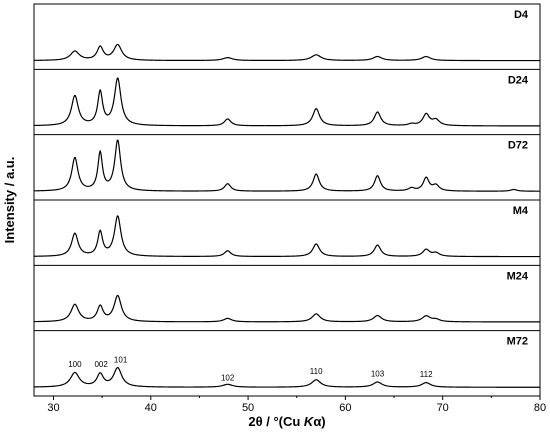 The width and height of the screenshot is (550, 432). I want to click on series-line-m72, so click(286, 377).